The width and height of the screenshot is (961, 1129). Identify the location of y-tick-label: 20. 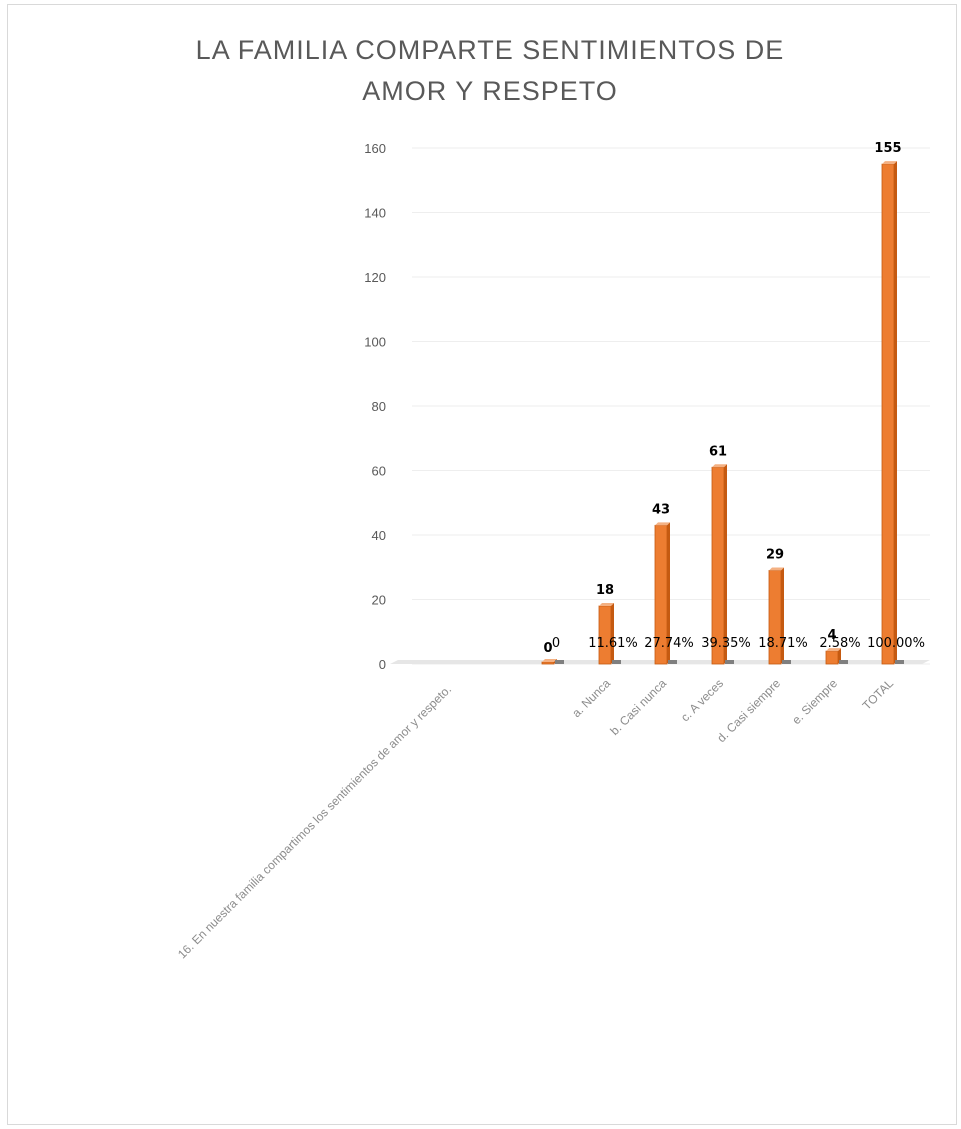
(379, 600).